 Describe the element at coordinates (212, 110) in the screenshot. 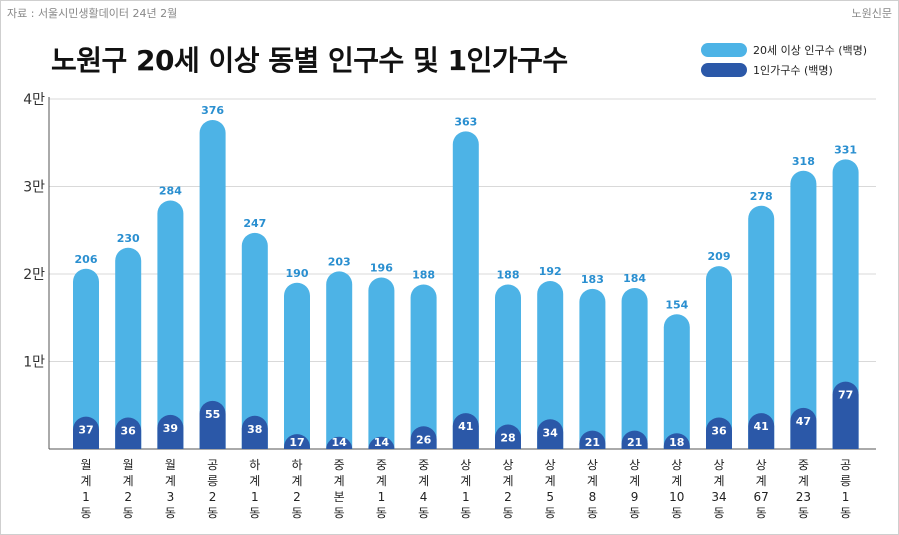

I see `value-label-population-3: 376` at that location.